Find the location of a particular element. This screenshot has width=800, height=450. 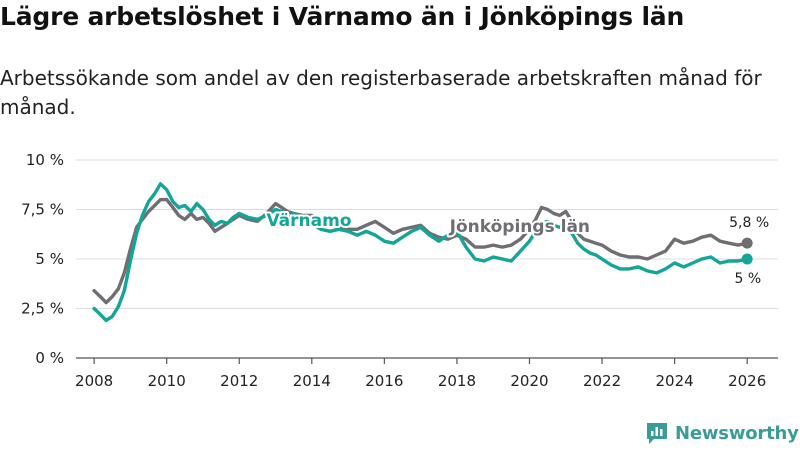

y-tick-label: 7,5 % is located at coordinates (42, 210).